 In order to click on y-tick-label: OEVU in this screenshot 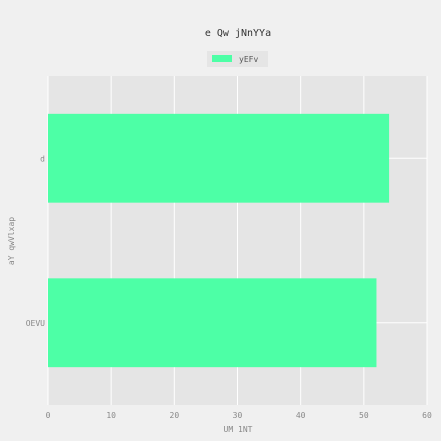, I will do `click(35, 323)`.